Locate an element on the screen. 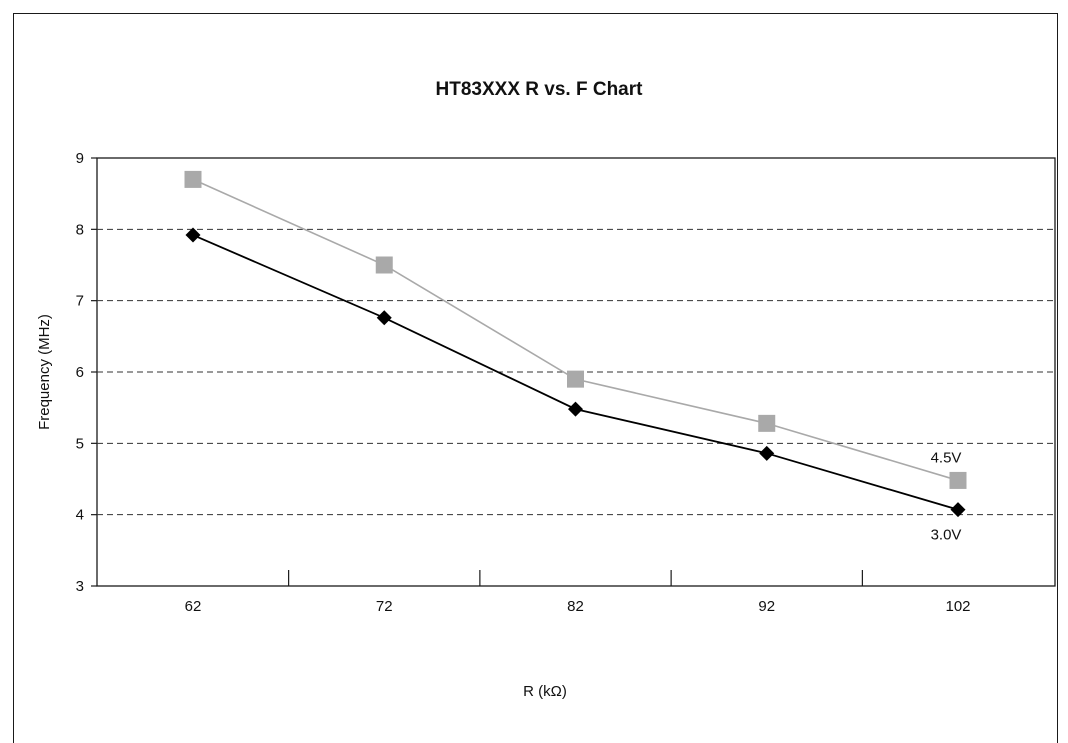 This screenshot has width=1068, height=743. y-axis: 3 4 5 6 7 8 9 is located at coordinates (86, 372).